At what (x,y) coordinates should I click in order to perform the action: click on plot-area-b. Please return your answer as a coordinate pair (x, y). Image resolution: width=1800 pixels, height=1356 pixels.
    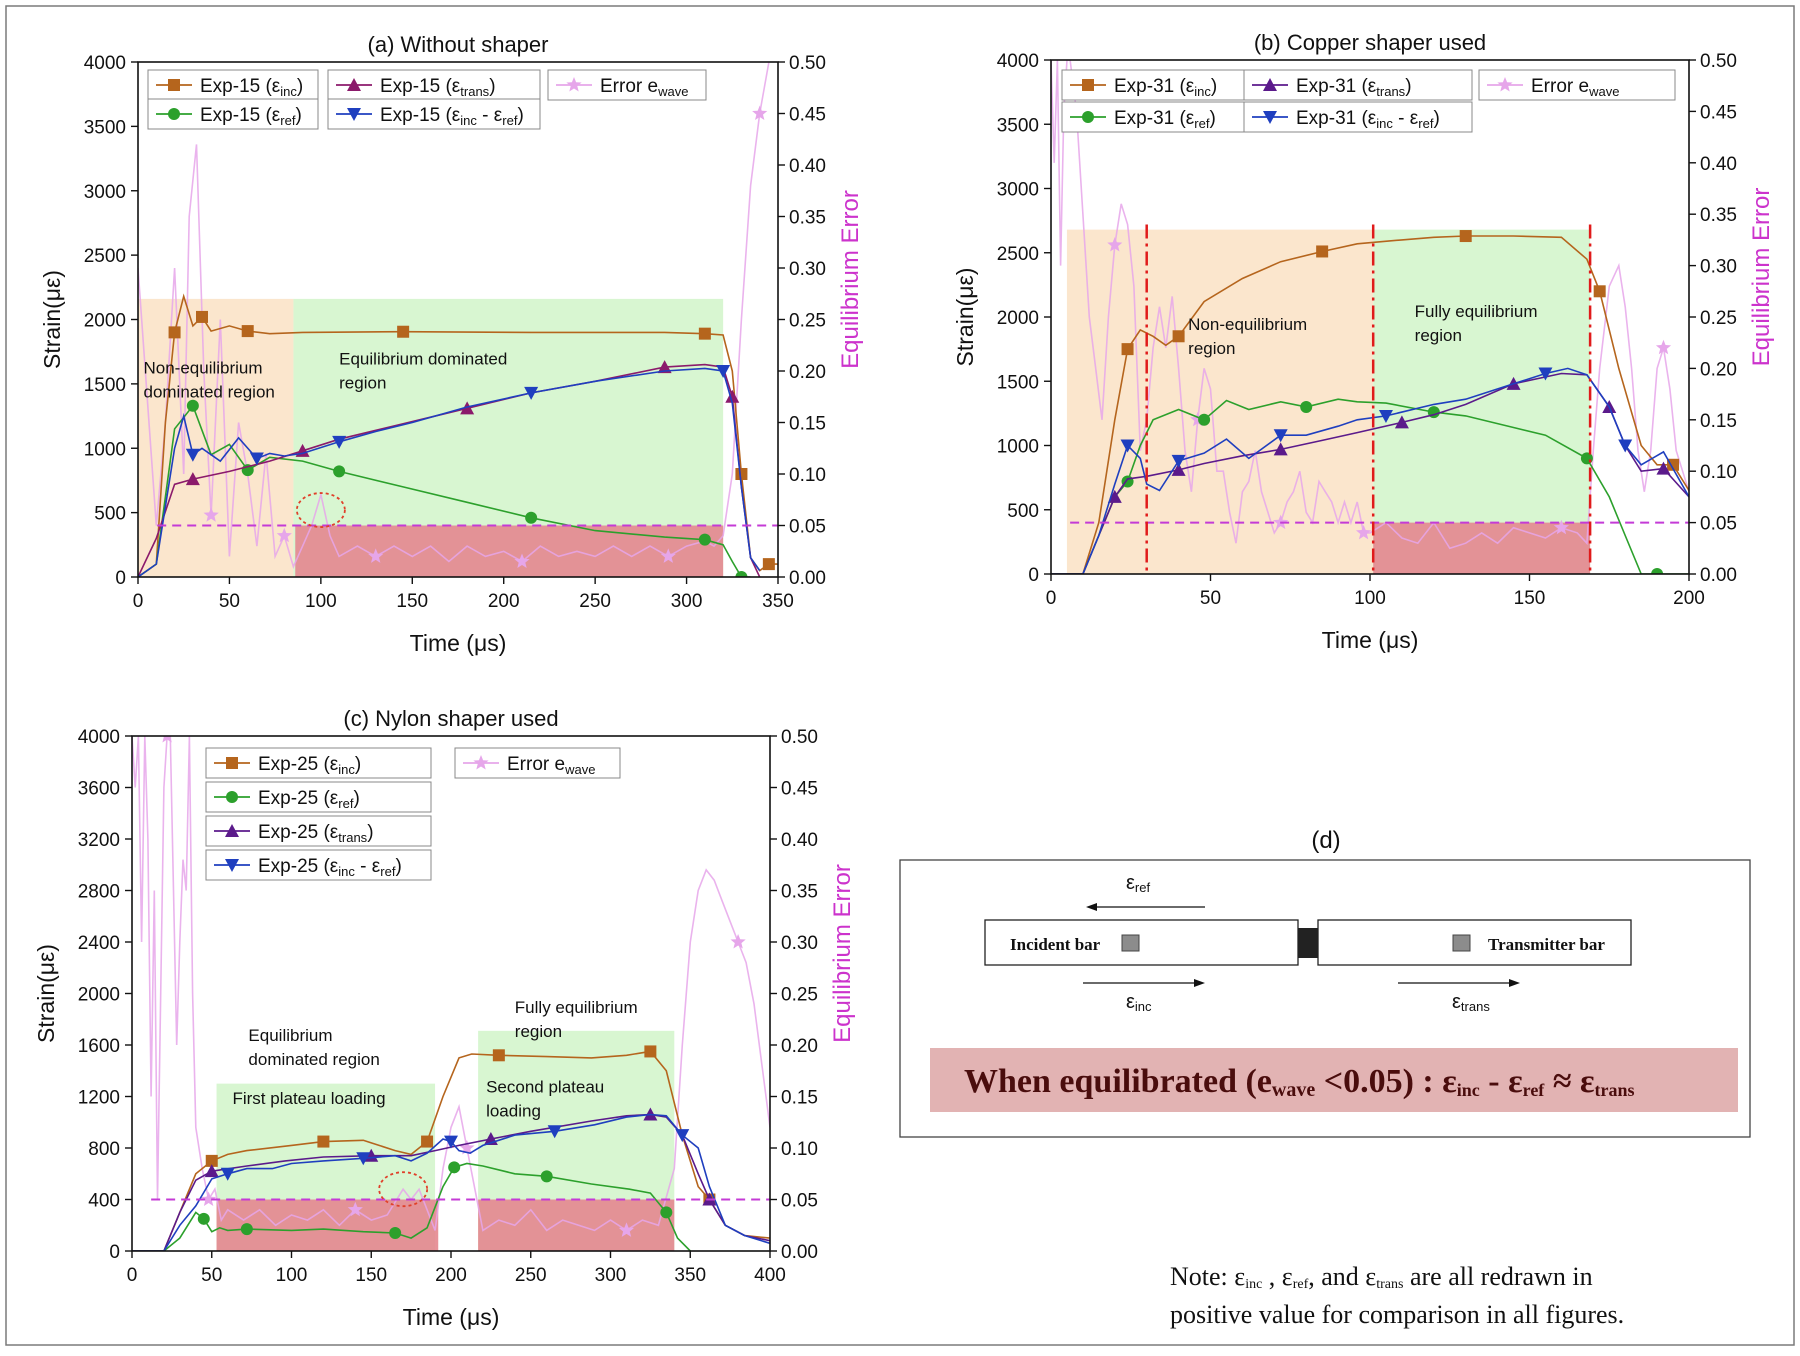
    Looking at the image, I should click on (1370, 317).